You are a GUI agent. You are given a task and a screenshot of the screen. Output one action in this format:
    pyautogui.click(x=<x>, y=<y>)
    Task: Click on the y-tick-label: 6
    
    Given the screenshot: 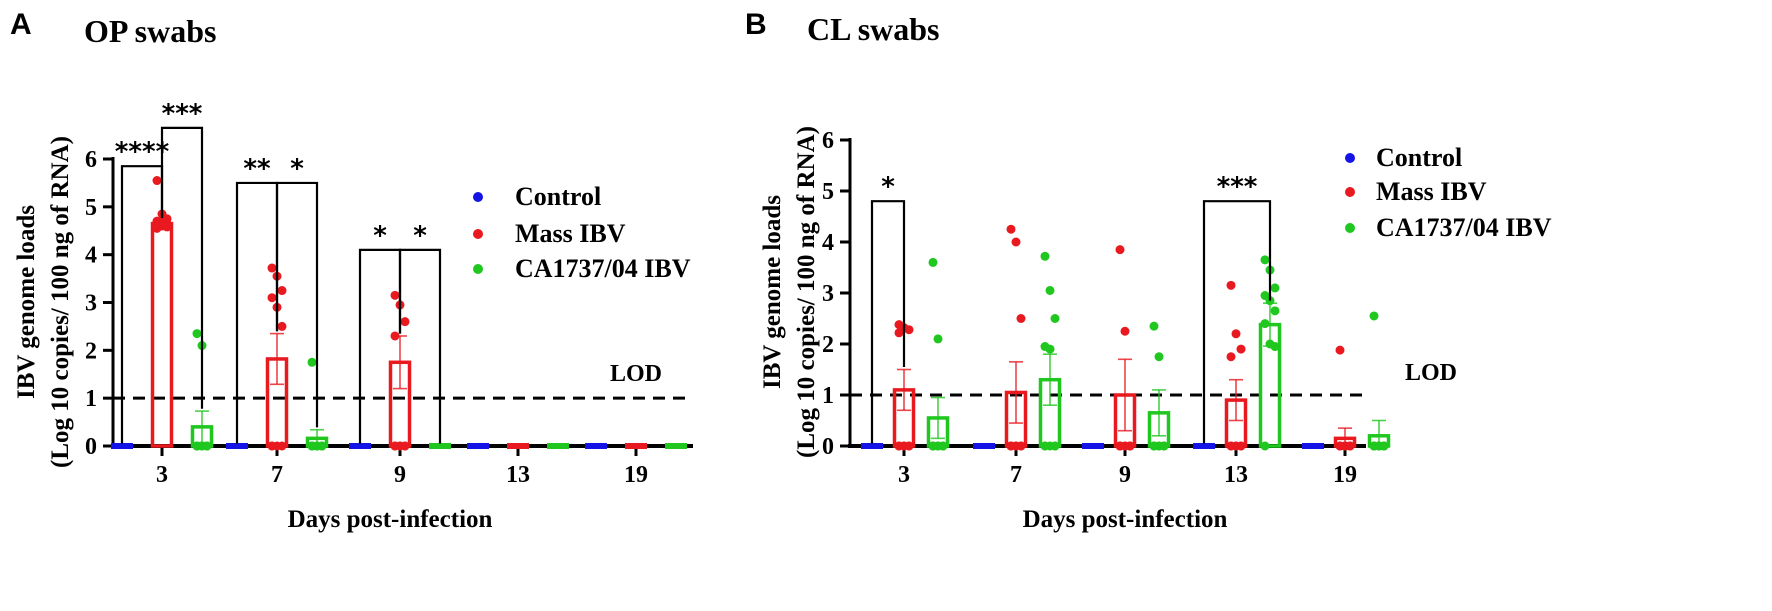 What is the action you would take?
    pyautogui.click(x=91, y=160)
    